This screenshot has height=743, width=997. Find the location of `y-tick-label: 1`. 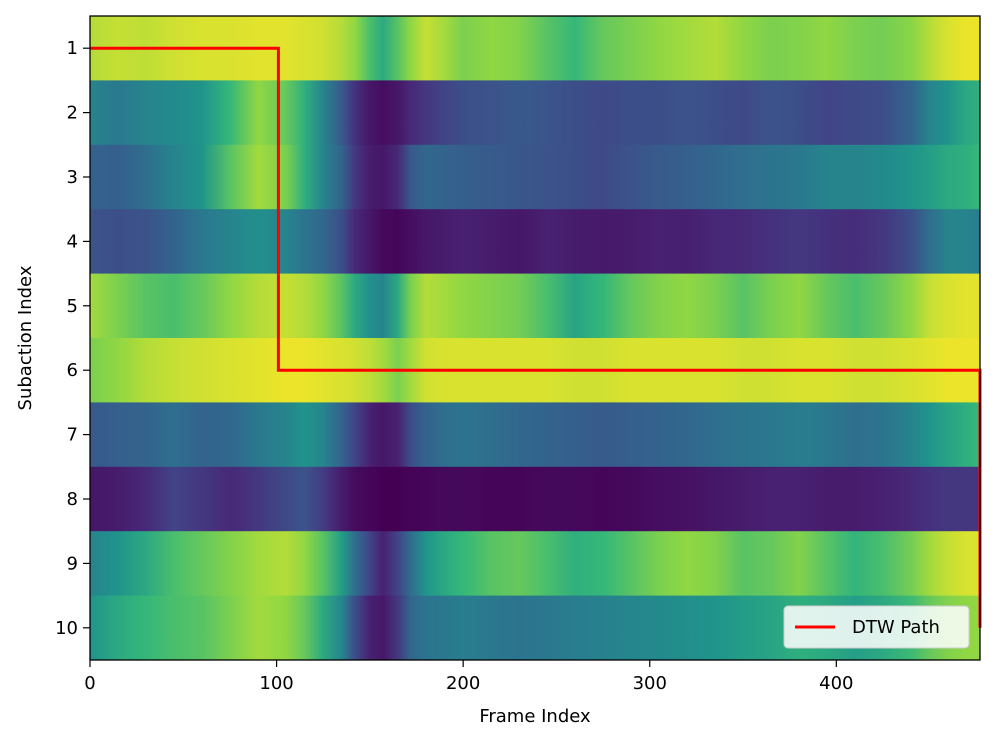

y-tick-label: 1 is located at coordinates (72, 48).